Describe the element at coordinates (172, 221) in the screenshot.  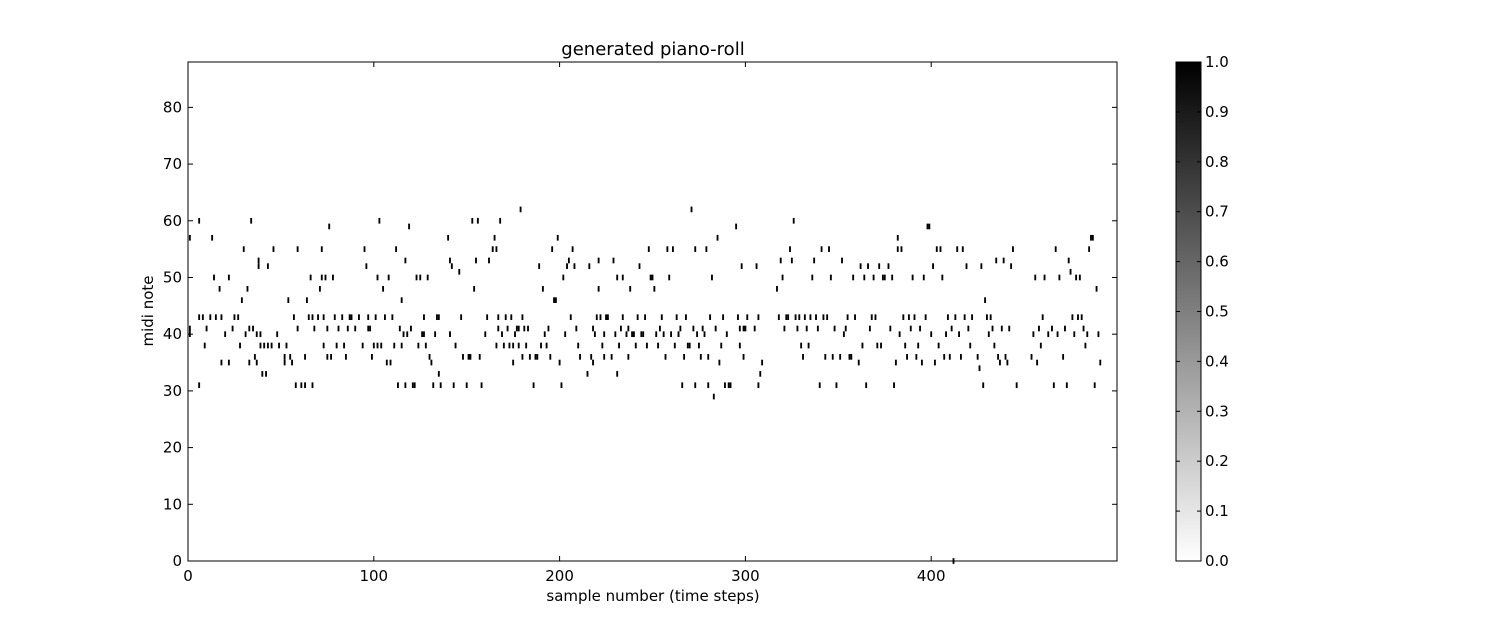
I see `y-tick-label: 60` at that location.